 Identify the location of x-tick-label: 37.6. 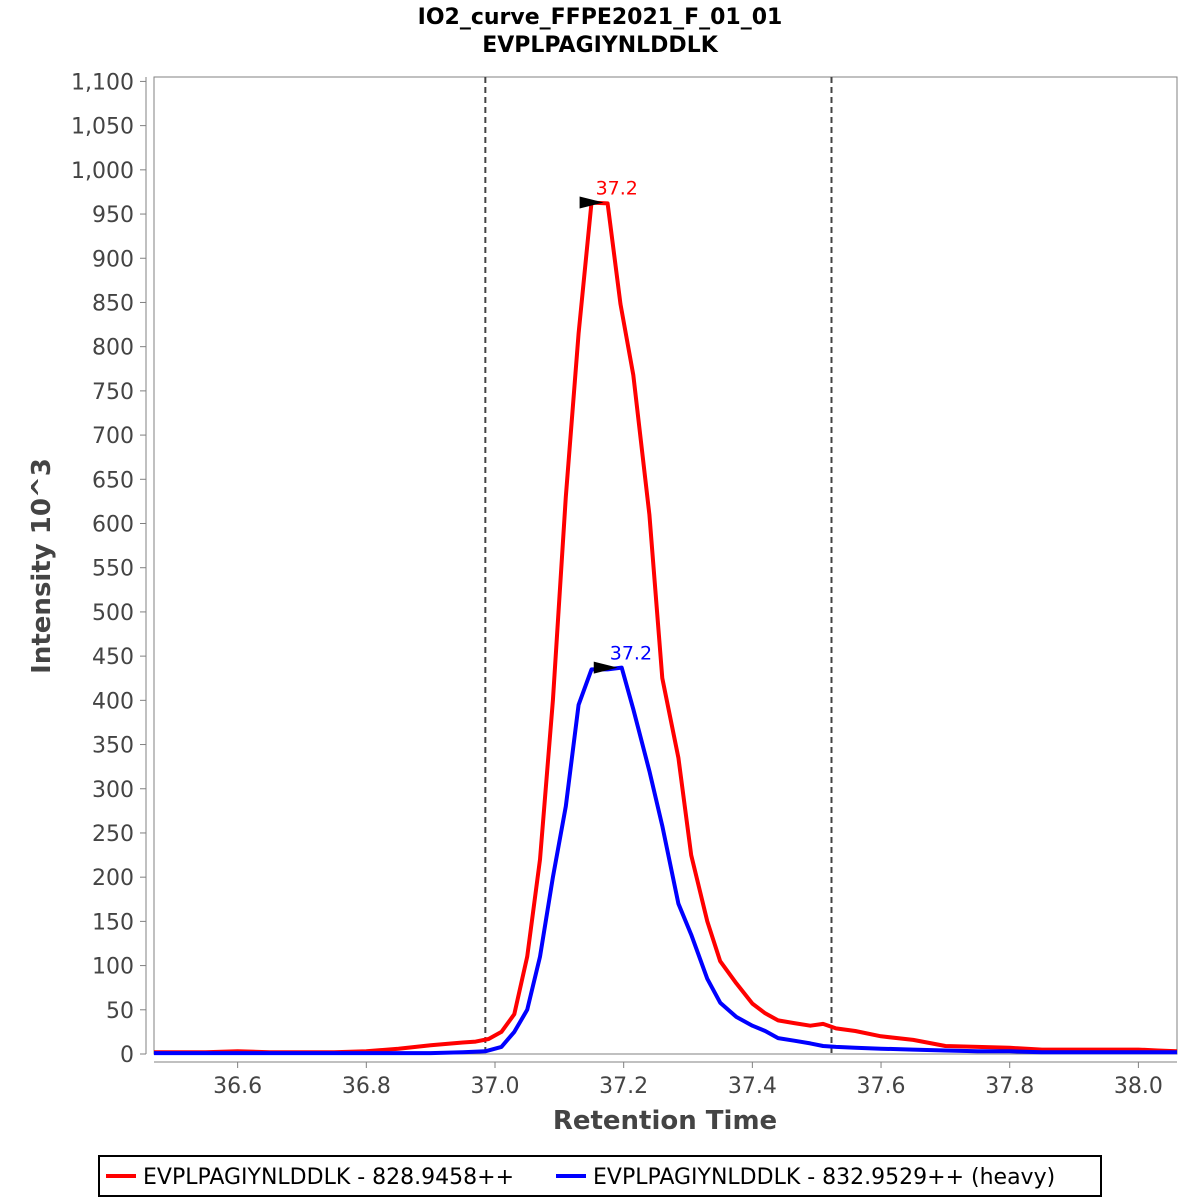
(881, 1086).